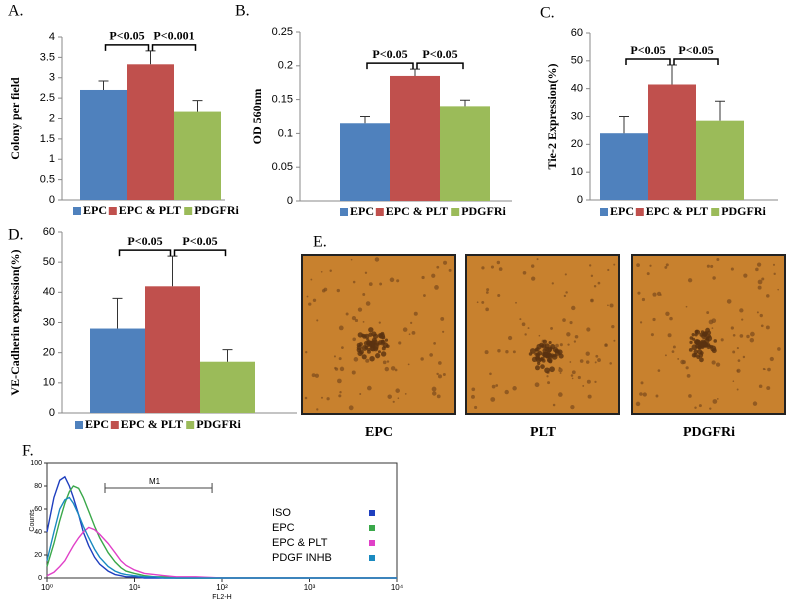  I want to click on x-axis-label: FL2-H, so click(221, 597).